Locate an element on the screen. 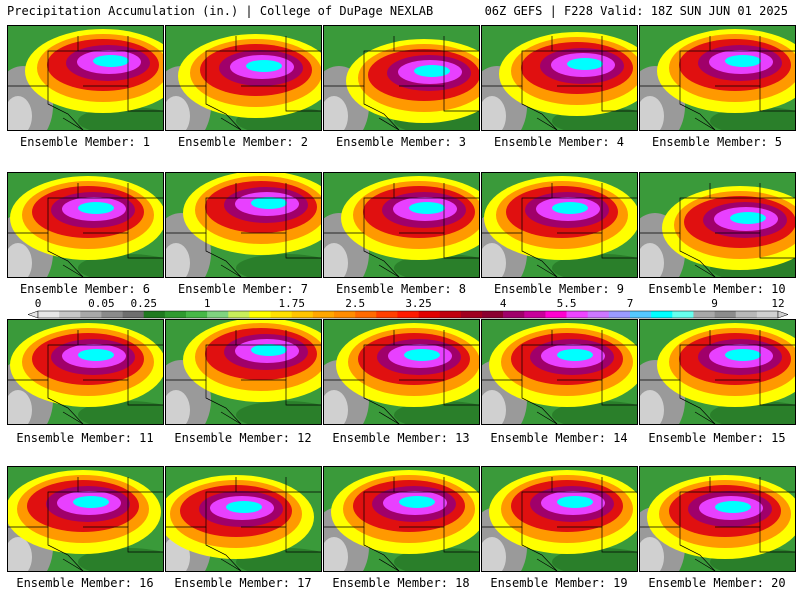 Image resolution: width=800 pixels, height=600 pixels. colorbar-tick-label: 7 is located at coordinates (630, 303).